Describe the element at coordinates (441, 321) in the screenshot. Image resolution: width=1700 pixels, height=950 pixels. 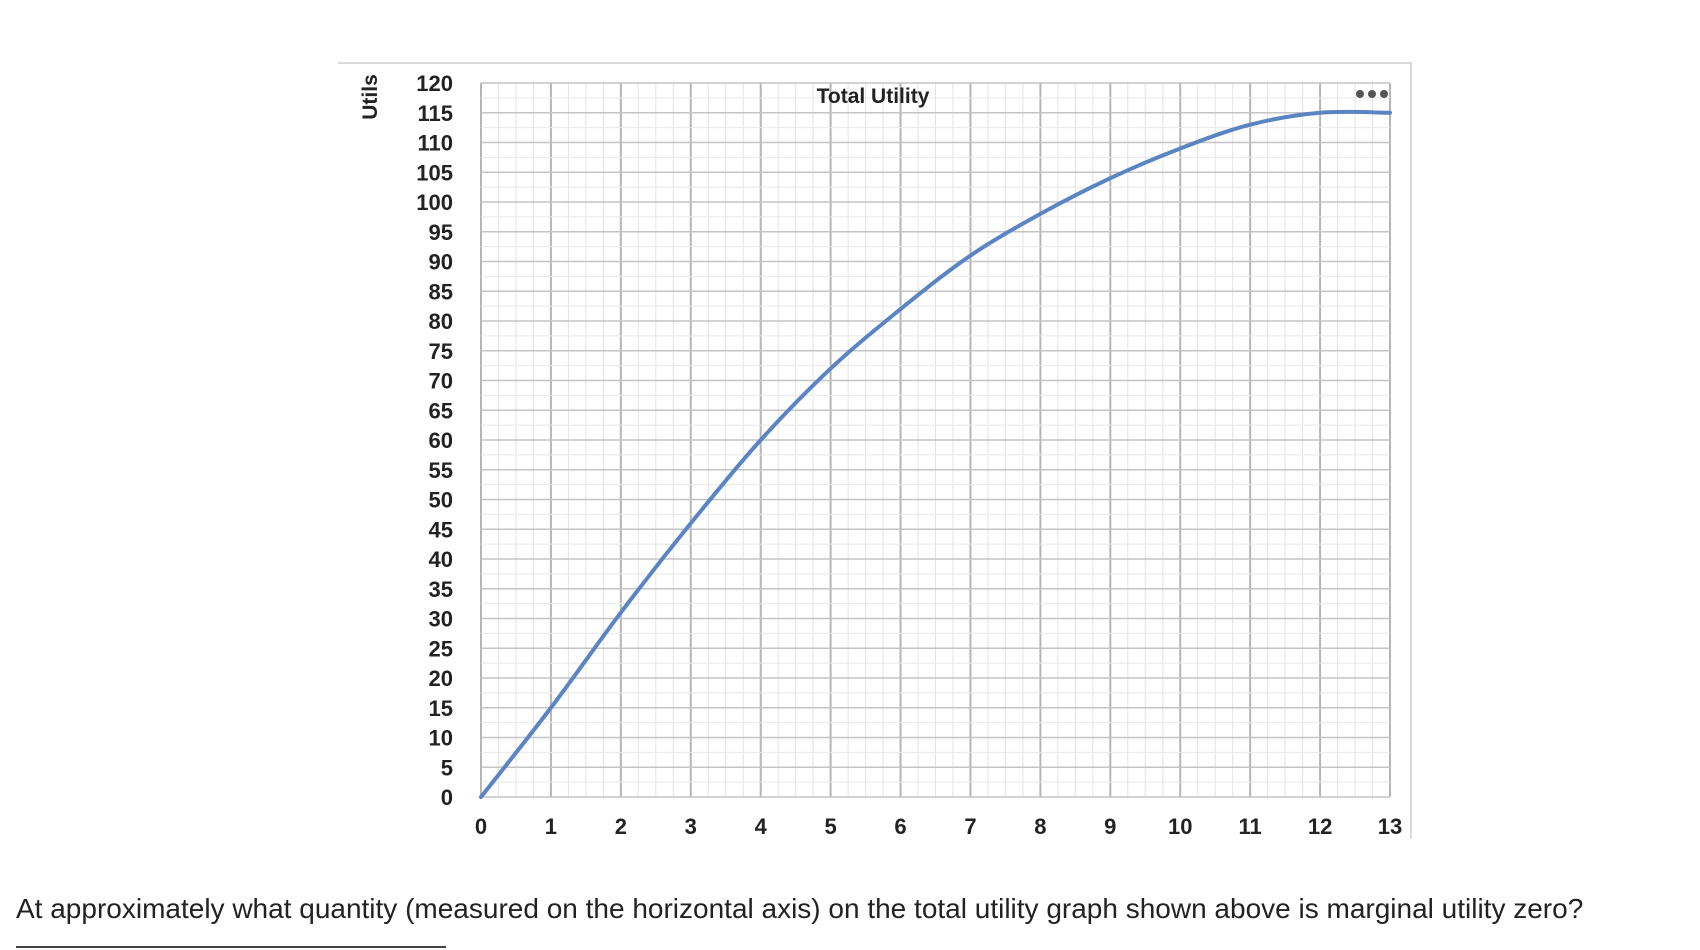
I see `y-tick-label: 80` at that location.